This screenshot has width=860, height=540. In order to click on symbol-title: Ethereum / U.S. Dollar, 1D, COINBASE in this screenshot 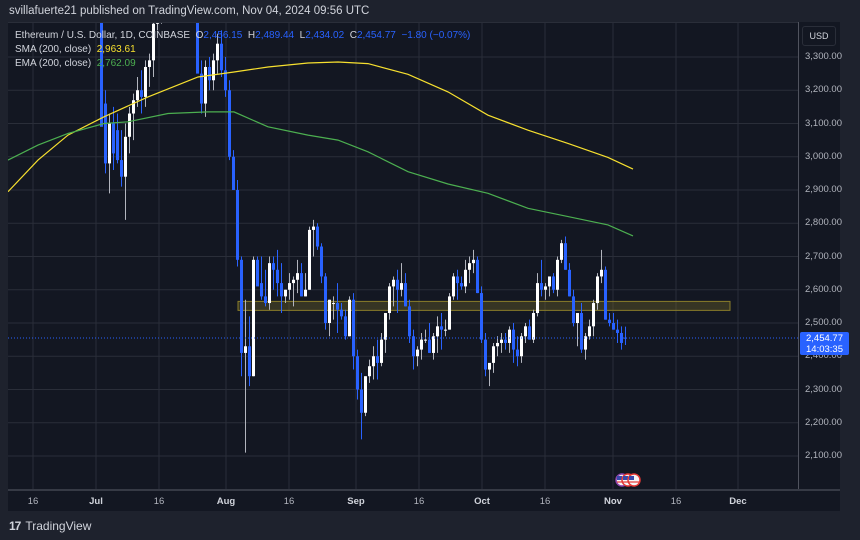, I will do `click(103, 35)`.